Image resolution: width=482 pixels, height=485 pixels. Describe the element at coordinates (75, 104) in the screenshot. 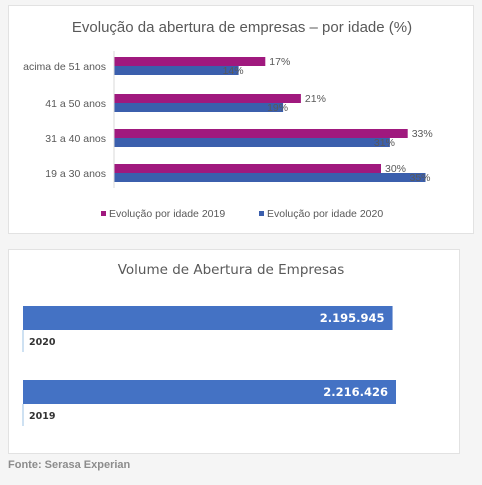

I see `category-label: 41 a 50 anos` at that location.